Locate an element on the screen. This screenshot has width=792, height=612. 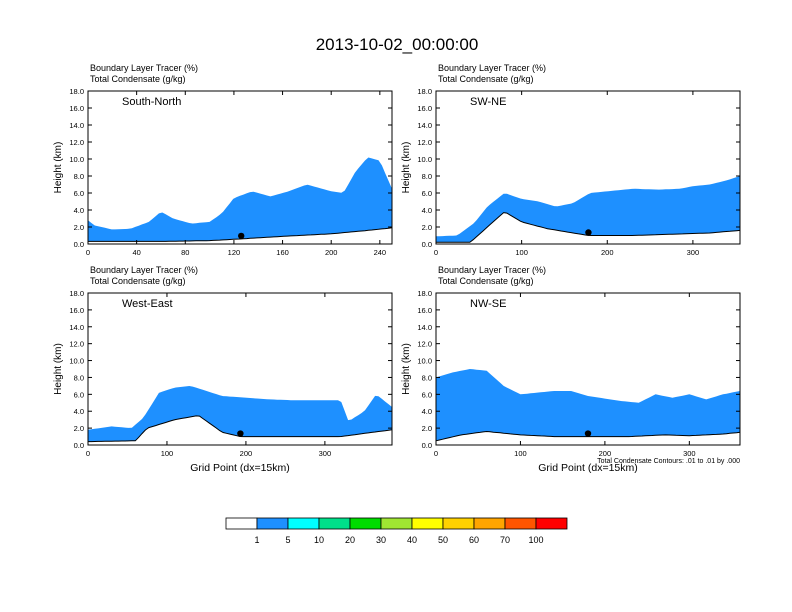
colorbar-label: 100 is located at coordinates (535, 540).